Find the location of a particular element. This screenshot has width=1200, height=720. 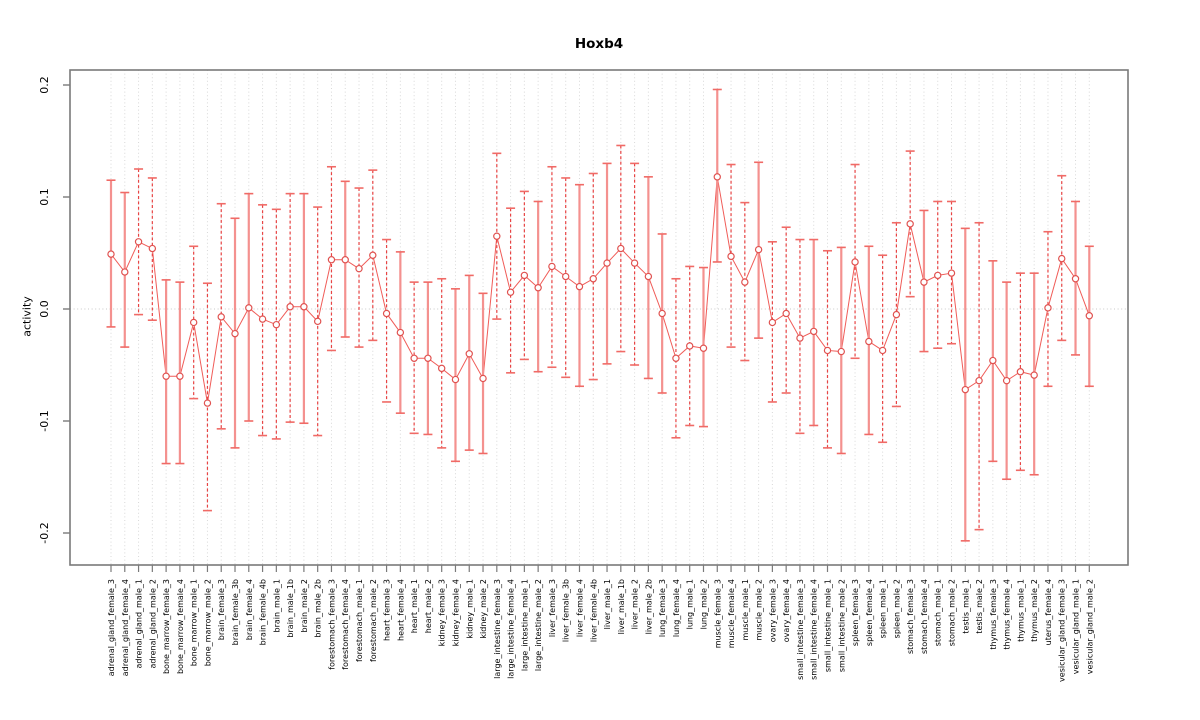

x-tick-label: liver_male_2b is located at coordinates (648, 606).